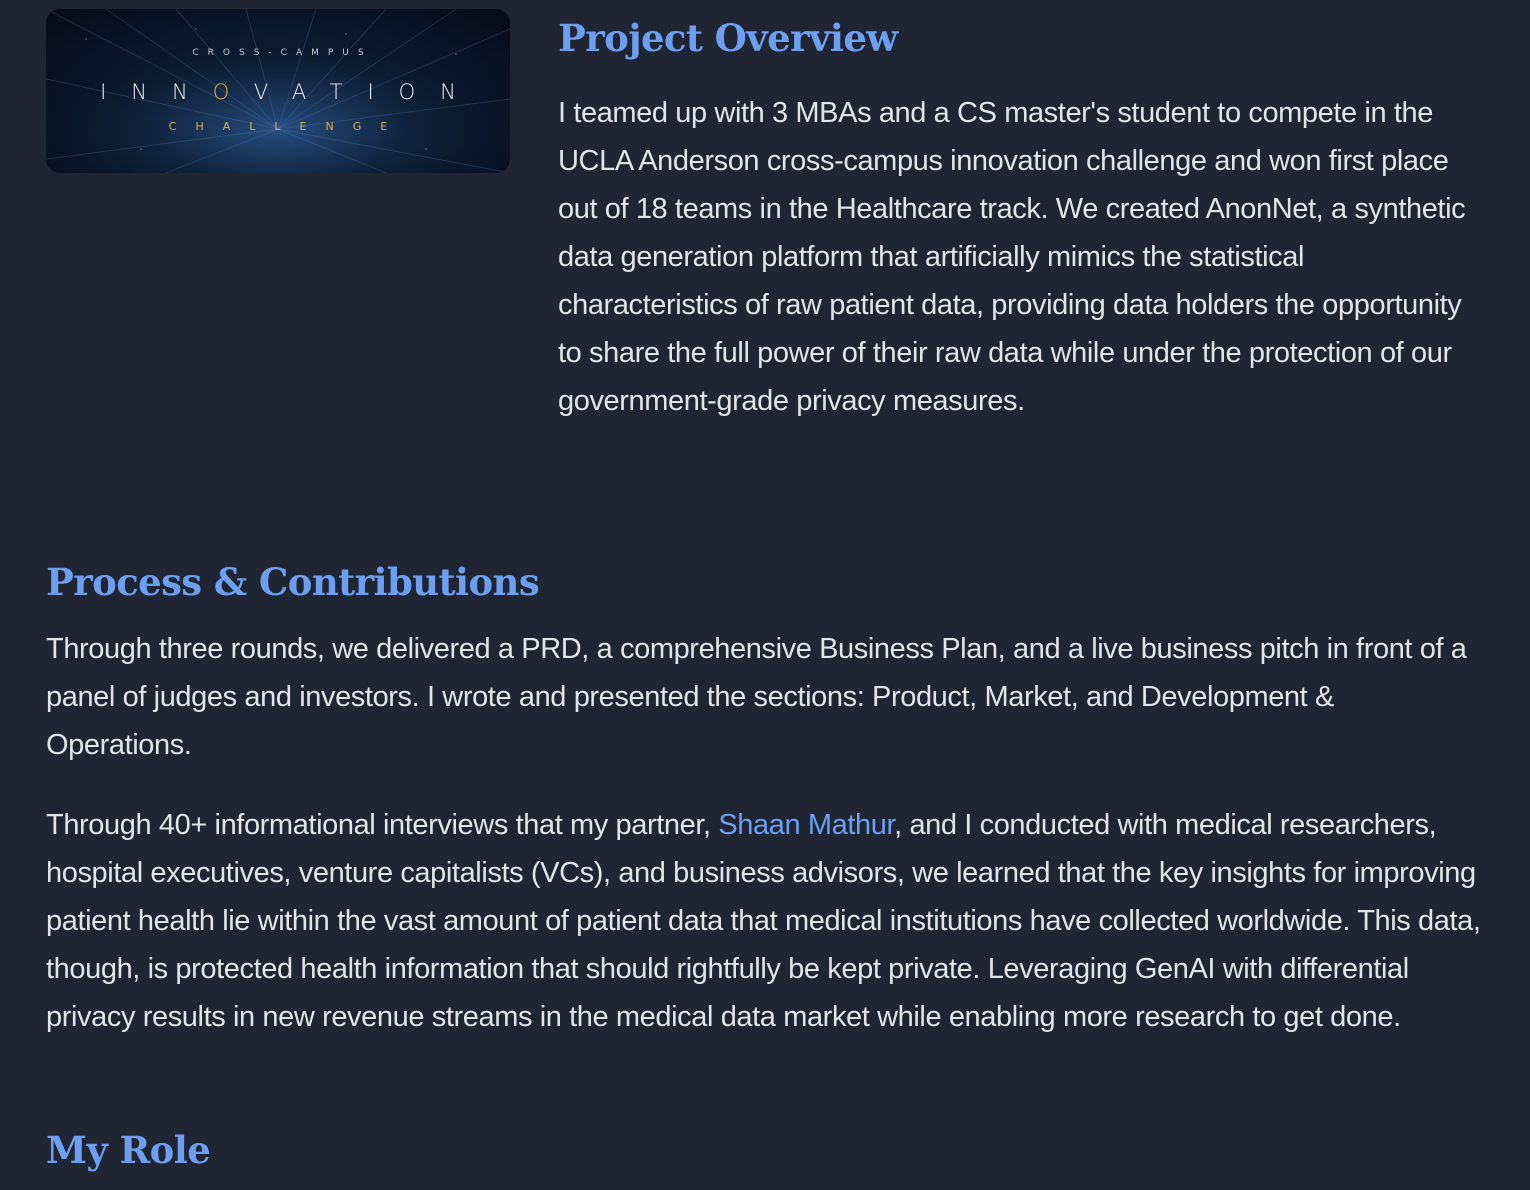 This screenshot has height=1190, width=1530. I want to click on innovation-challenge-banner: CROSS-CAMPUS INNOVATION CHALLENGE, so click(278, 91).